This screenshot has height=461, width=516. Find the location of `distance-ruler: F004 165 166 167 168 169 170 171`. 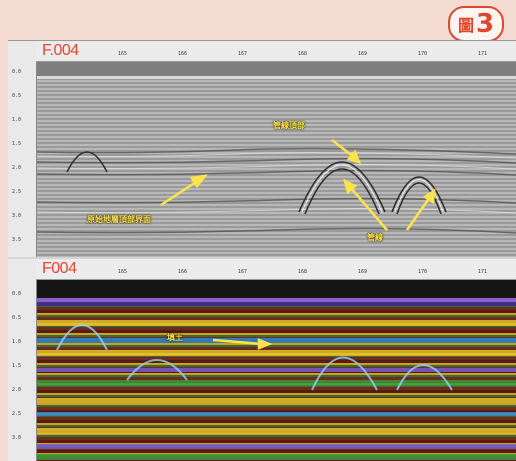

distance-ruler: F004 165 166 167 168 169 170 171 is located at coordinates (276, 269).